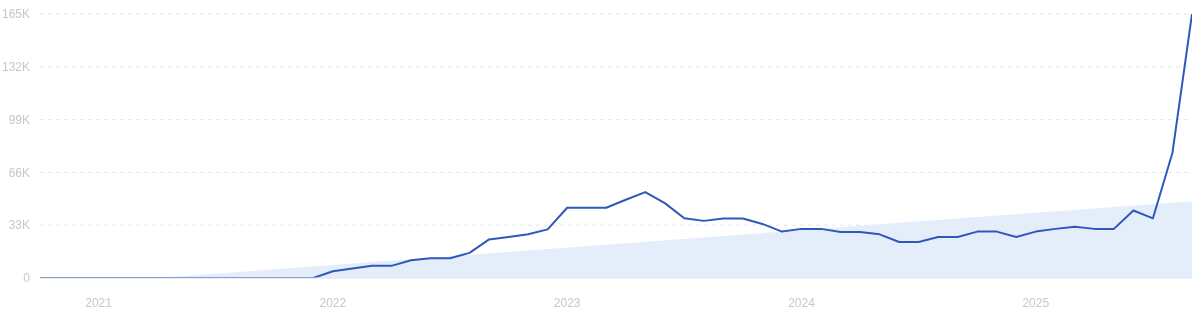 The image size is (1200, 316). Describe the element at coordinates (15, 14) in the screenshot. I see `y-tick-label: 165K` at that location.